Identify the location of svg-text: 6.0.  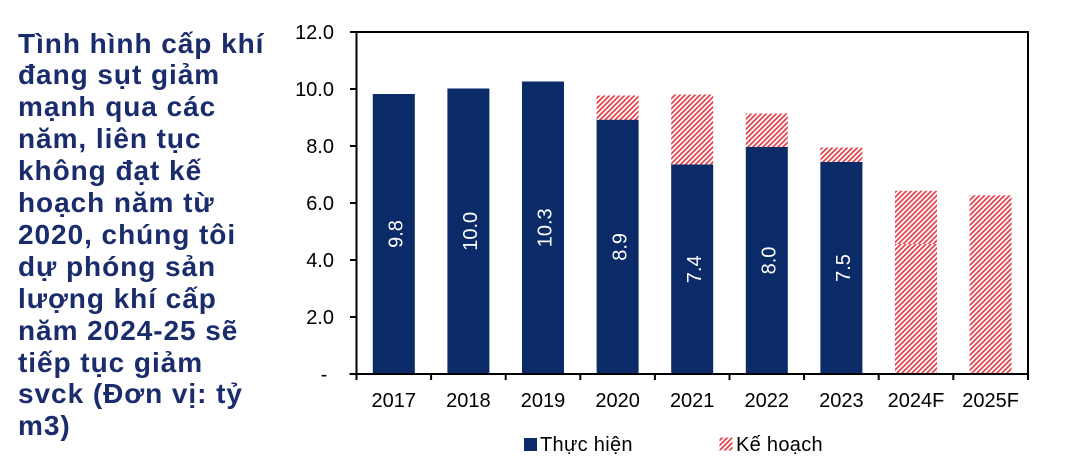
(320, 204).